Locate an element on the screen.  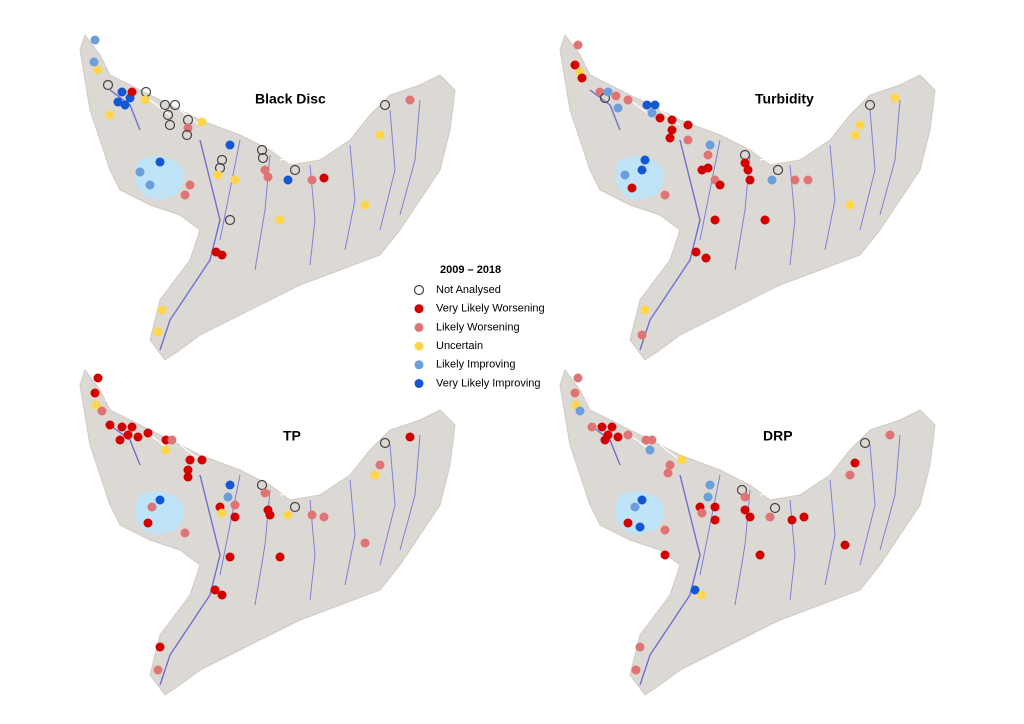
panel-title: Black Disc is located at coordinates (290, 99).